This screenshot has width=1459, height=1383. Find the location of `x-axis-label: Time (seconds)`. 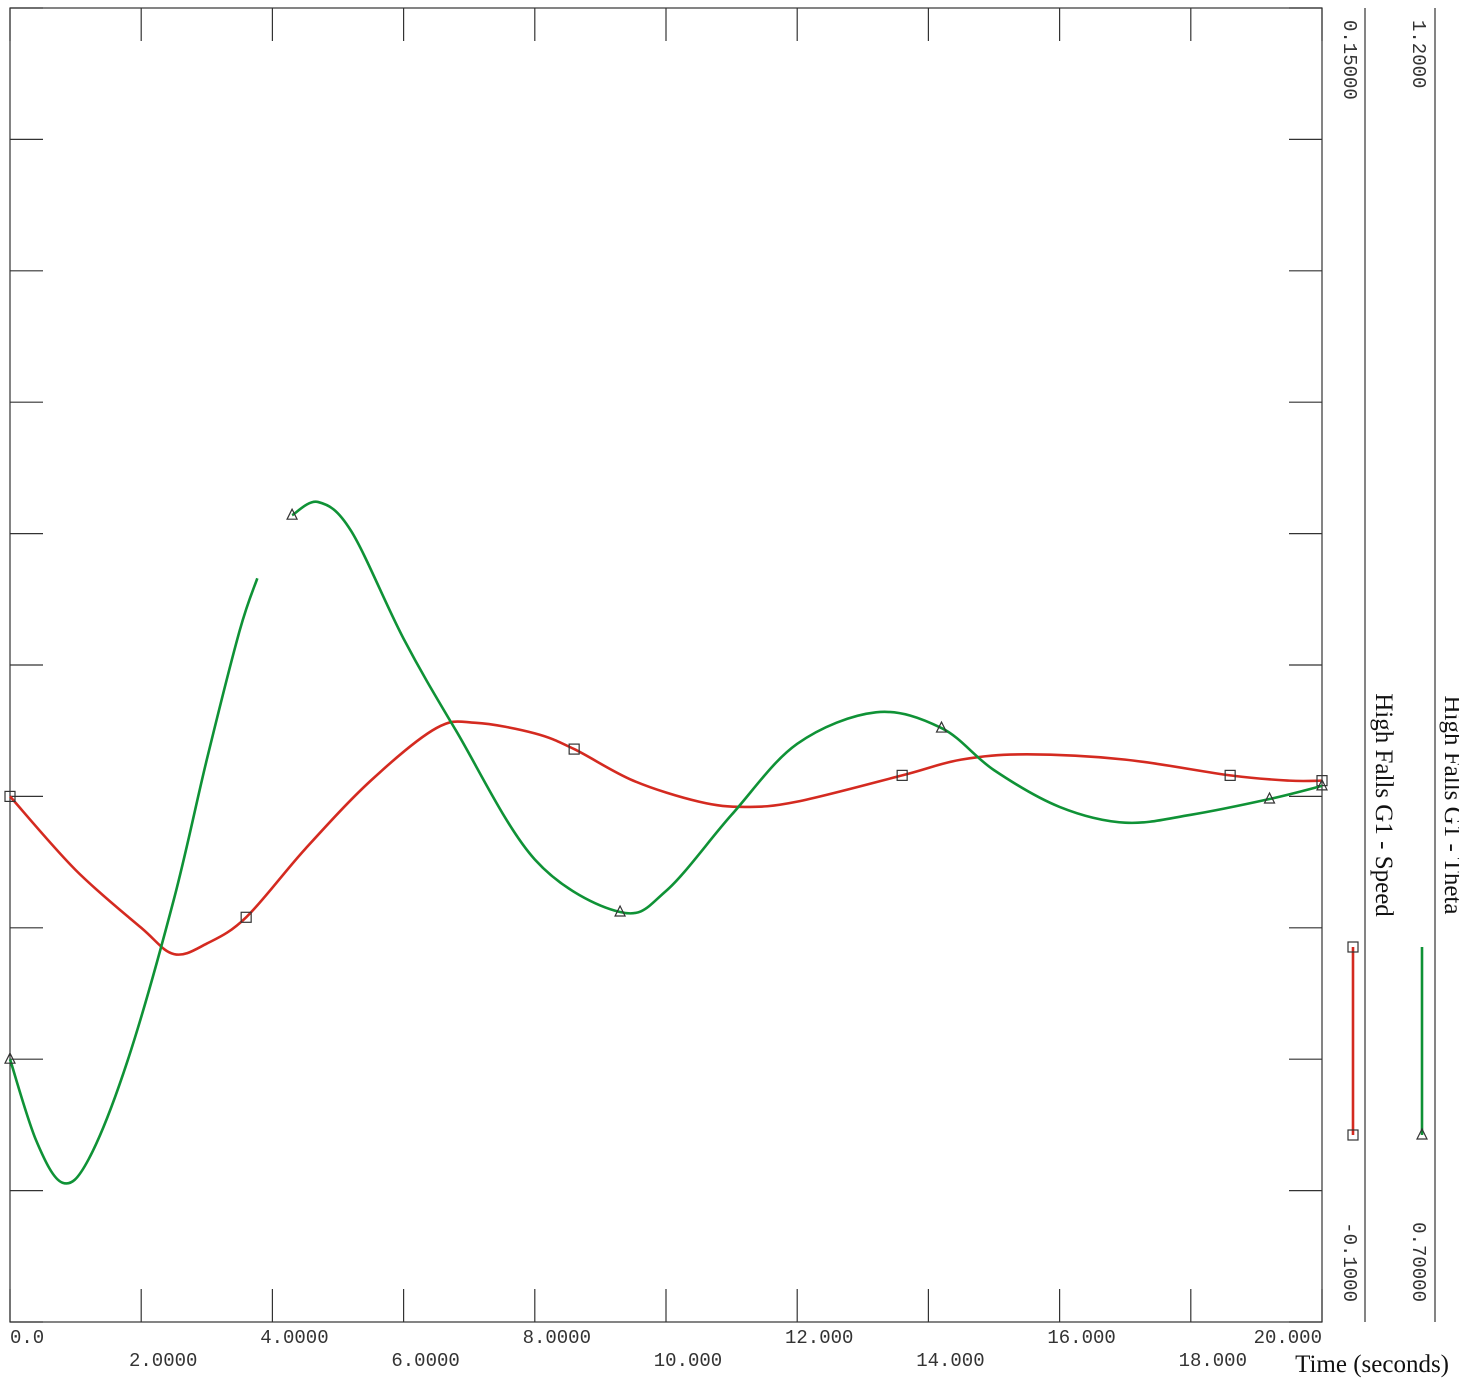

x-axis-label: Time (seconds) is located at coordinates (1372, 1364).